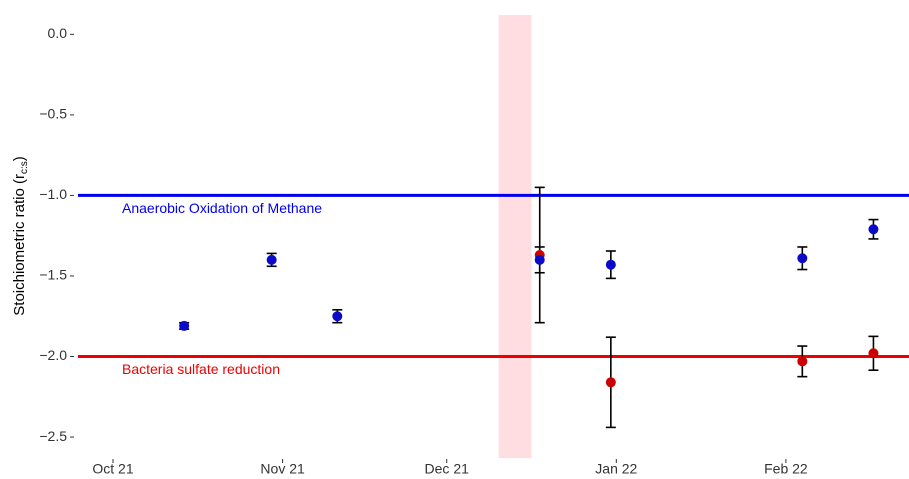  I want to click on y-tick-label: −1.5, so click(53, 275).